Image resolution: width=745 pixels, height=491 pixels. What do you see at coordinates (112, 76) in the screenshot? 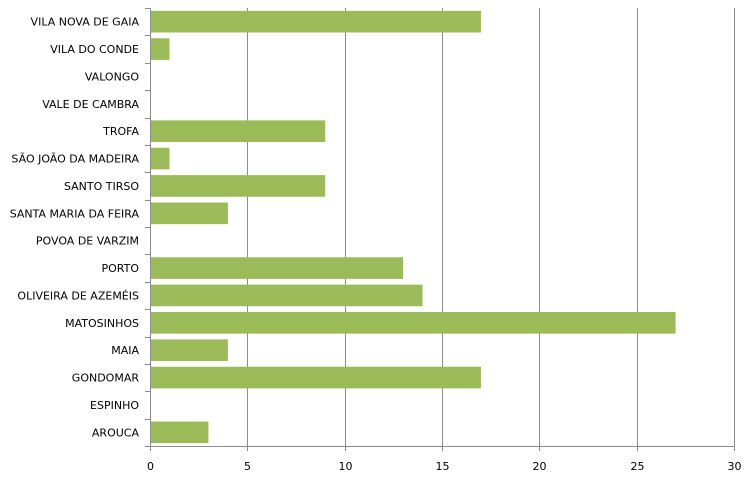
I see `category-label: VALONGO` at bounding box center [112, 76].